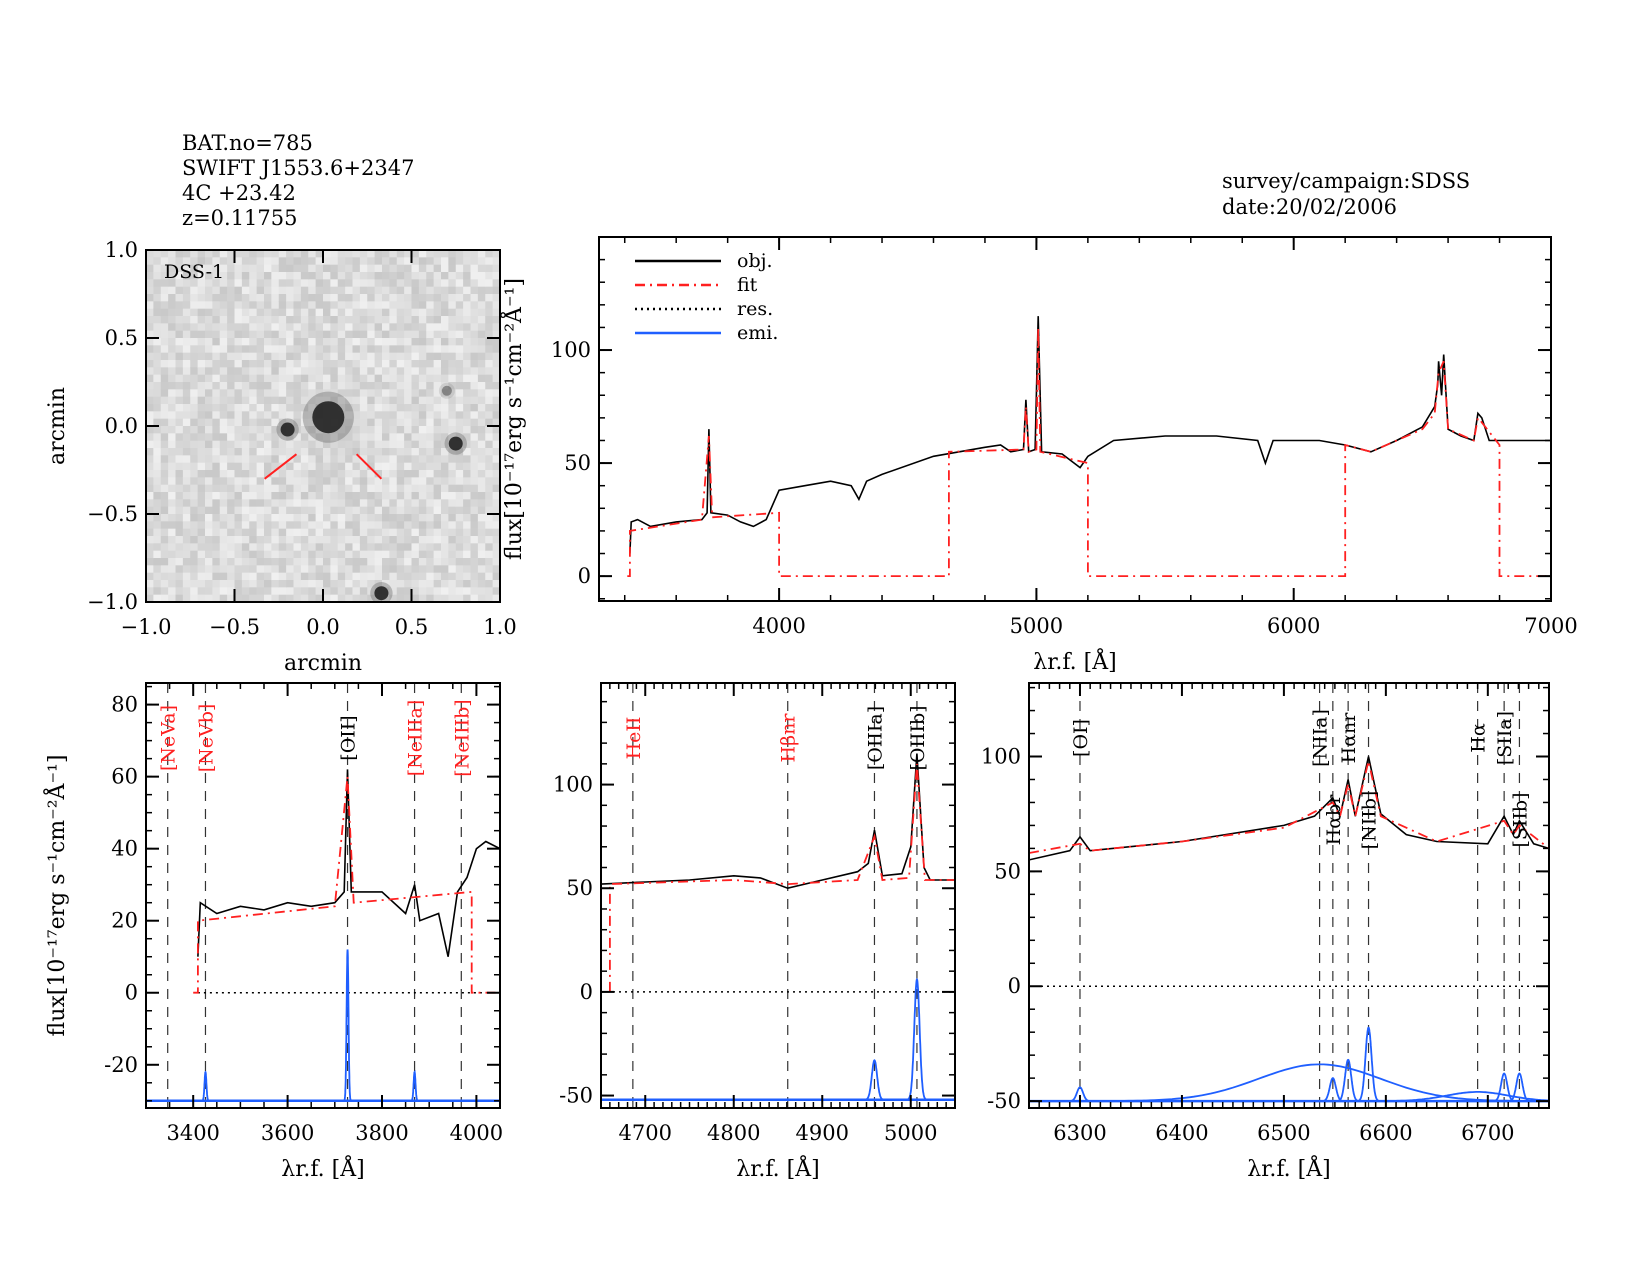  Describe the element at coordinates (323, 663) in the screenshot. I see `x-axis-label: arcmin` at that location.